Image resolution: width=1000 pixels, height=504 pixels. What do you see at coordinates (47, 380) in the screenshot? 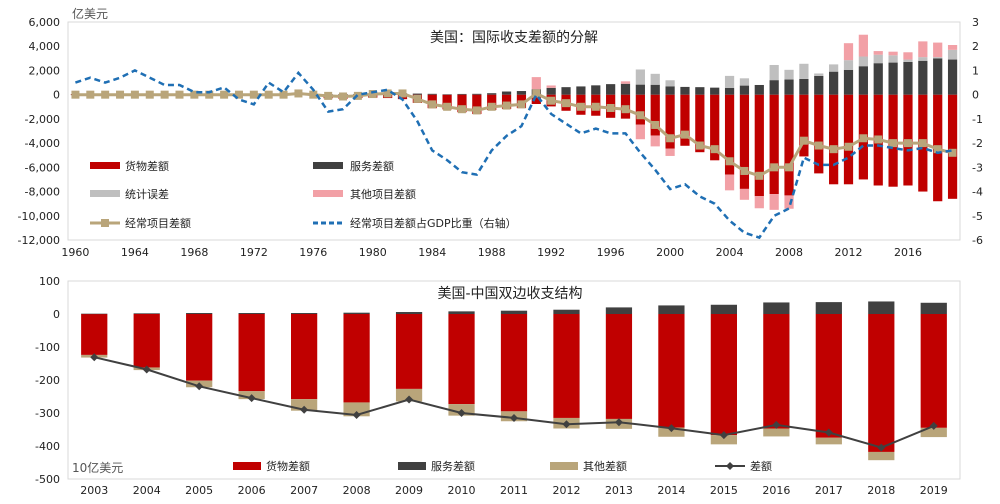
I see `bottom-y-tick-label: -200` at bounding box center [47, 380].